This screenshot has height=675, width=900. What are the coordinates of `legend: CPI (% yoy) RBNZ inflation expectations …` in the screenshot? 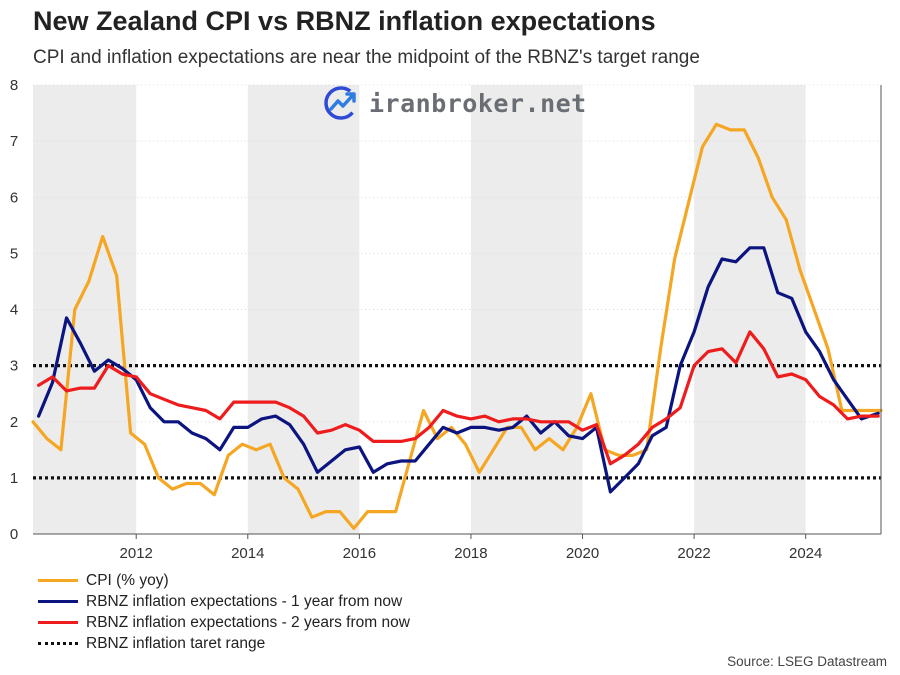 It's located at (224, 612).